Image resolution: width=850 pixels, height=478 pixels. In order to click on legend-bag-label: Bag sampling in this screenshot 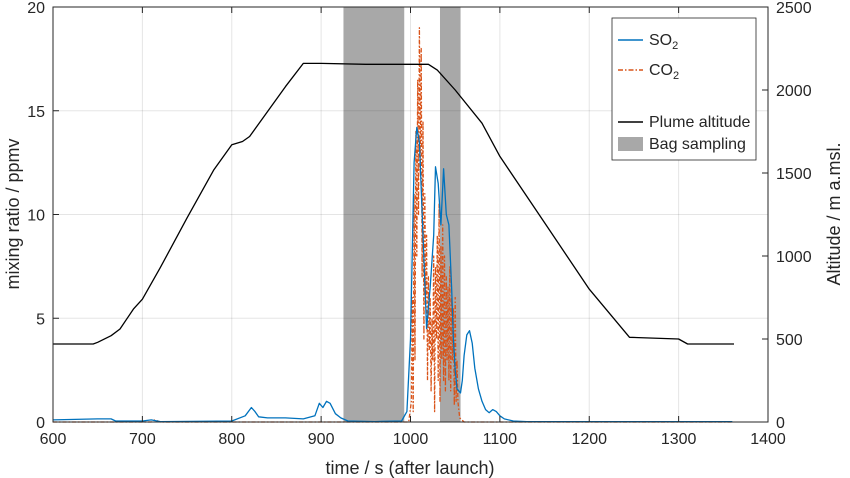, I will do `click(697, 144)`.